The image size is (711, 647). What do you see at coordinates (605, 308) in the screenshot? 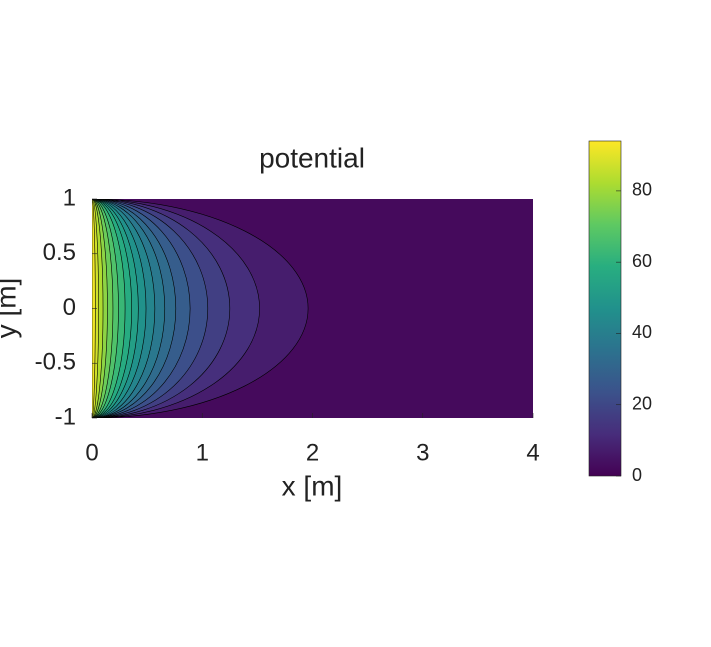
I see `colorbar` at bounding box center [605, 308].